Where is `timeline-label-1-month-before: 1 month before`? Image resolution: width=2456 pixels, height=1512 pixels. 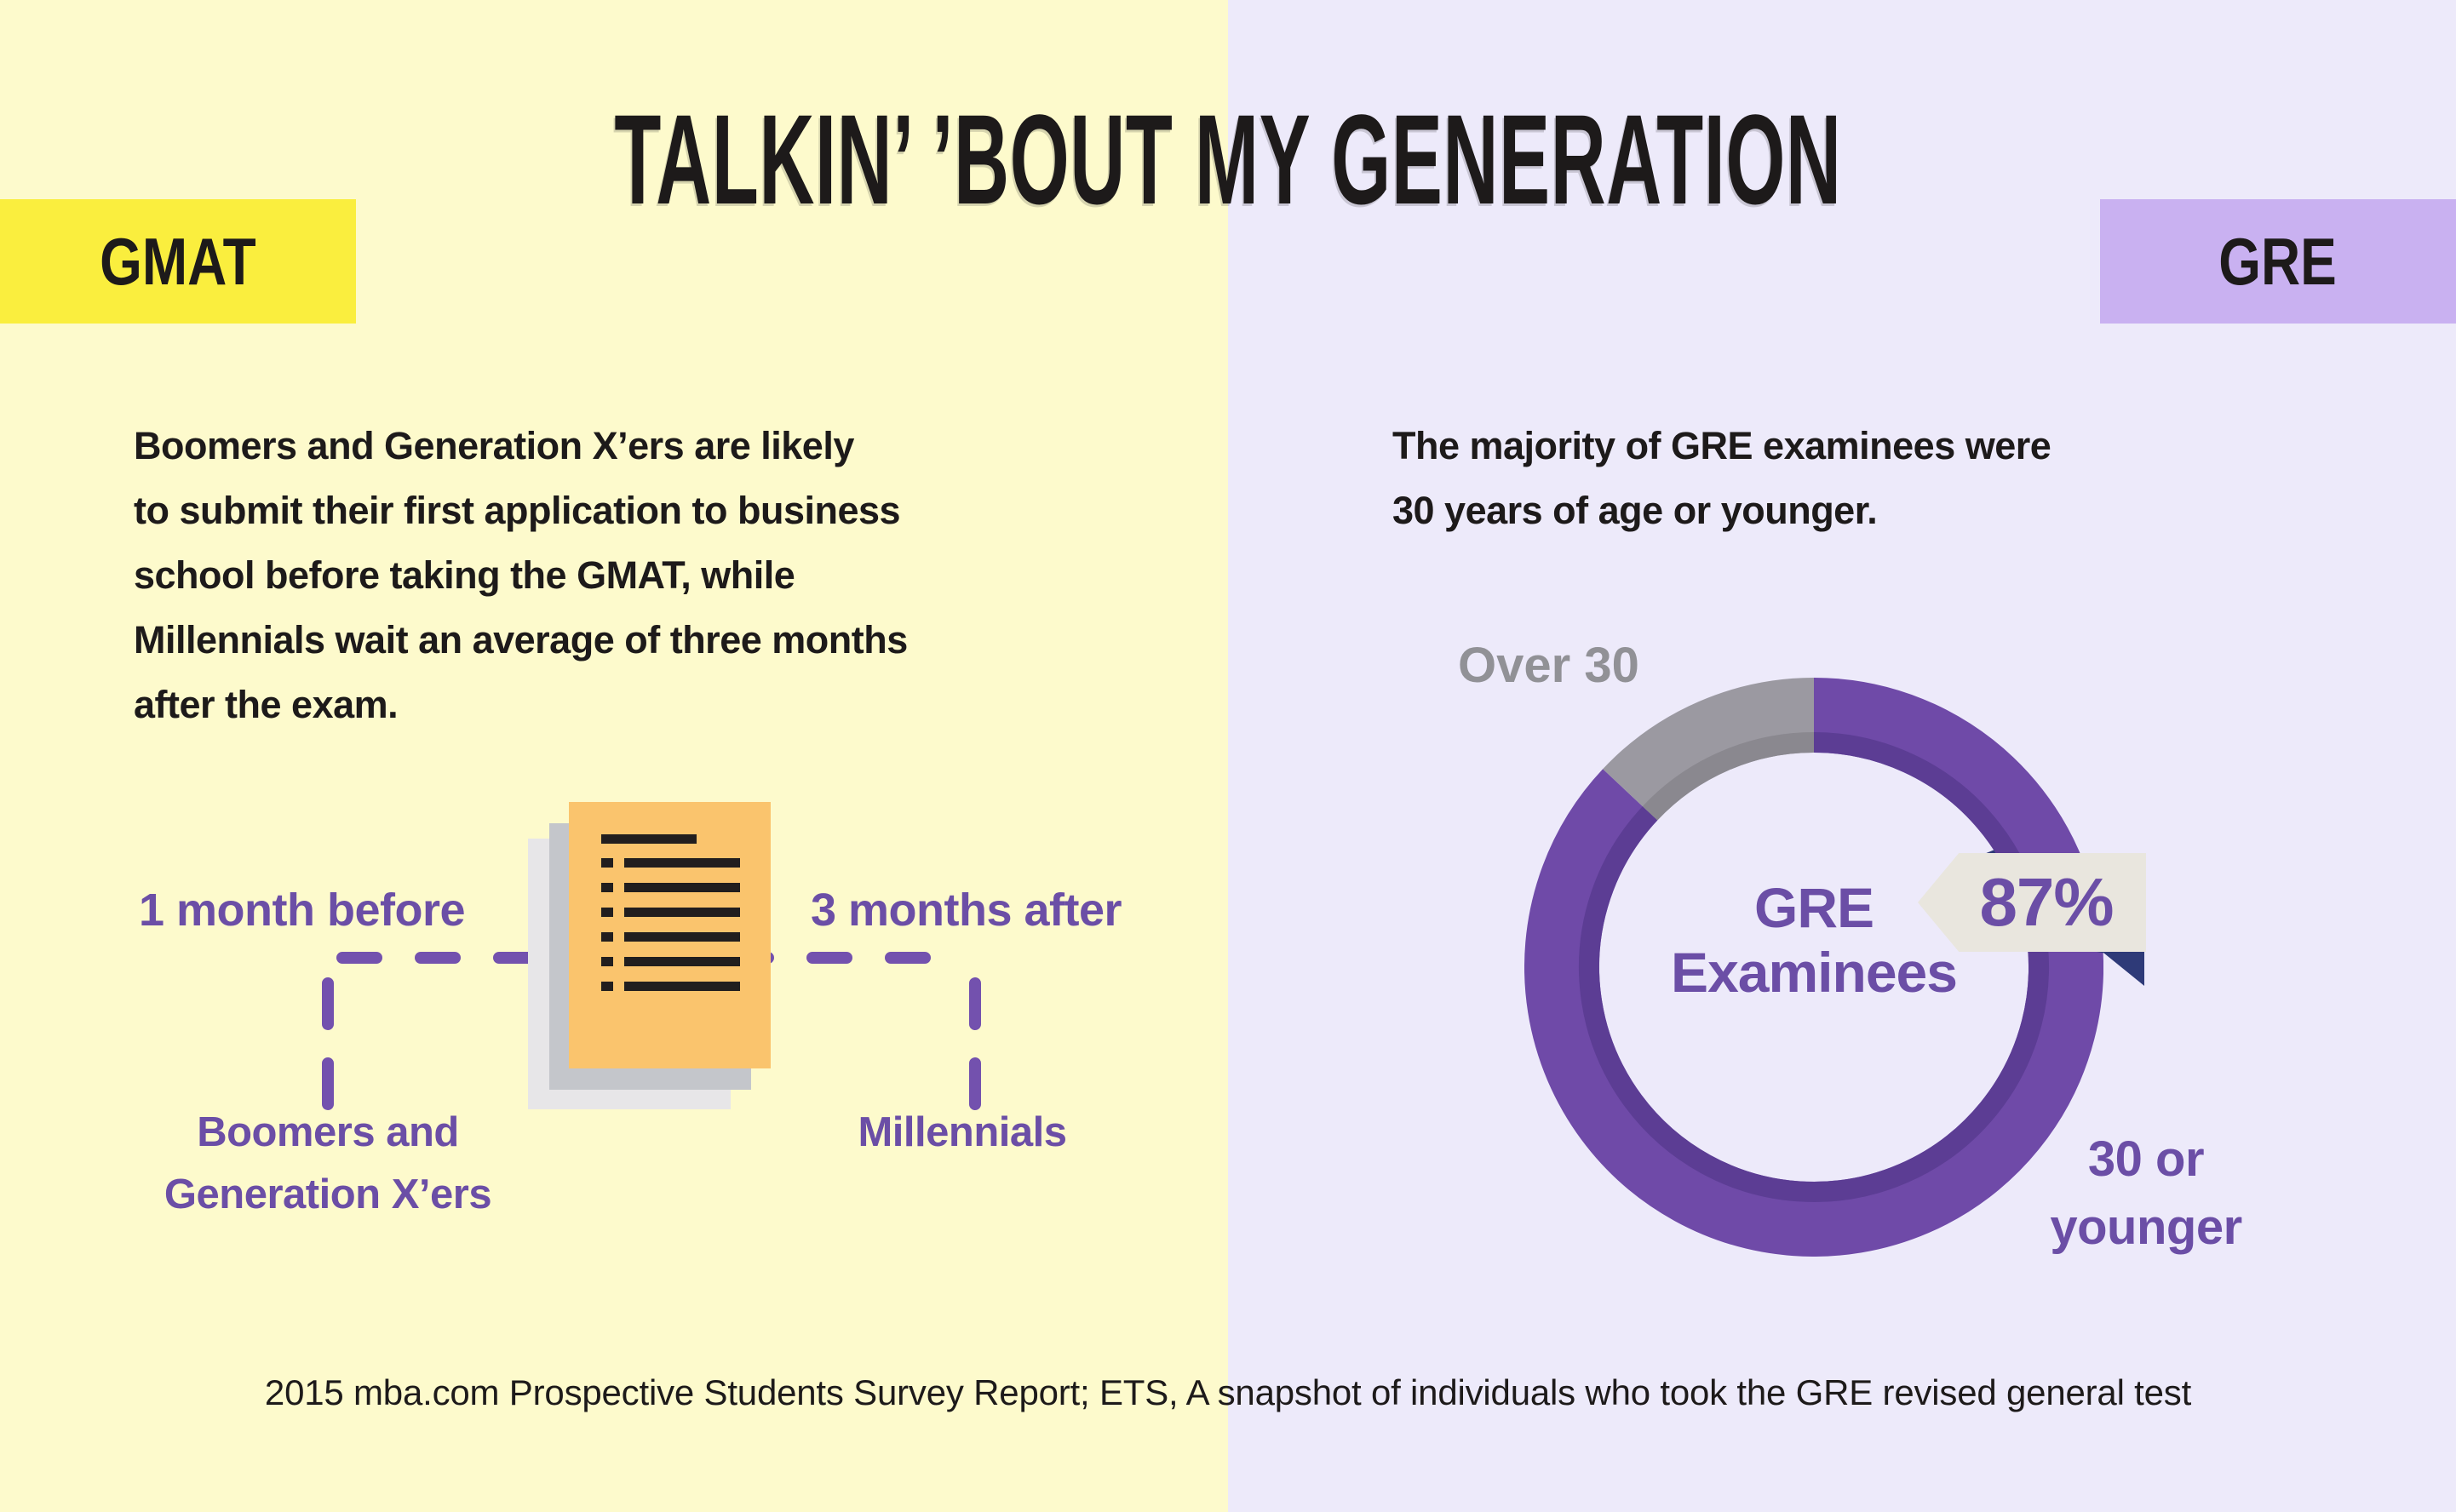
timeline-label-1-month-before: 1 month before is located at coordinates (302, 911).